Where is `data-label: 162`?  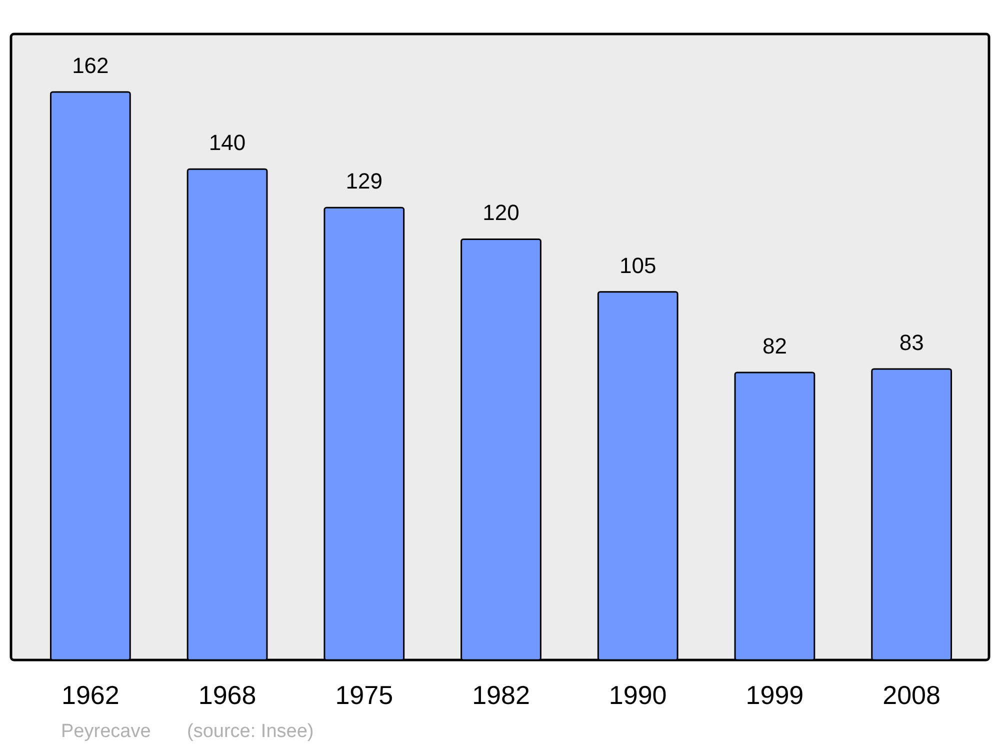 data-label: 162 is located at coordinates (90, 65).